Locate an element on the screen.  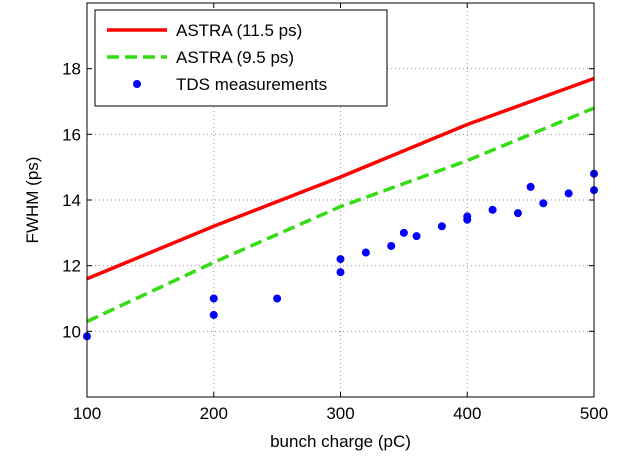
y-tick-label: 16 is located at coordinates (71, 134).